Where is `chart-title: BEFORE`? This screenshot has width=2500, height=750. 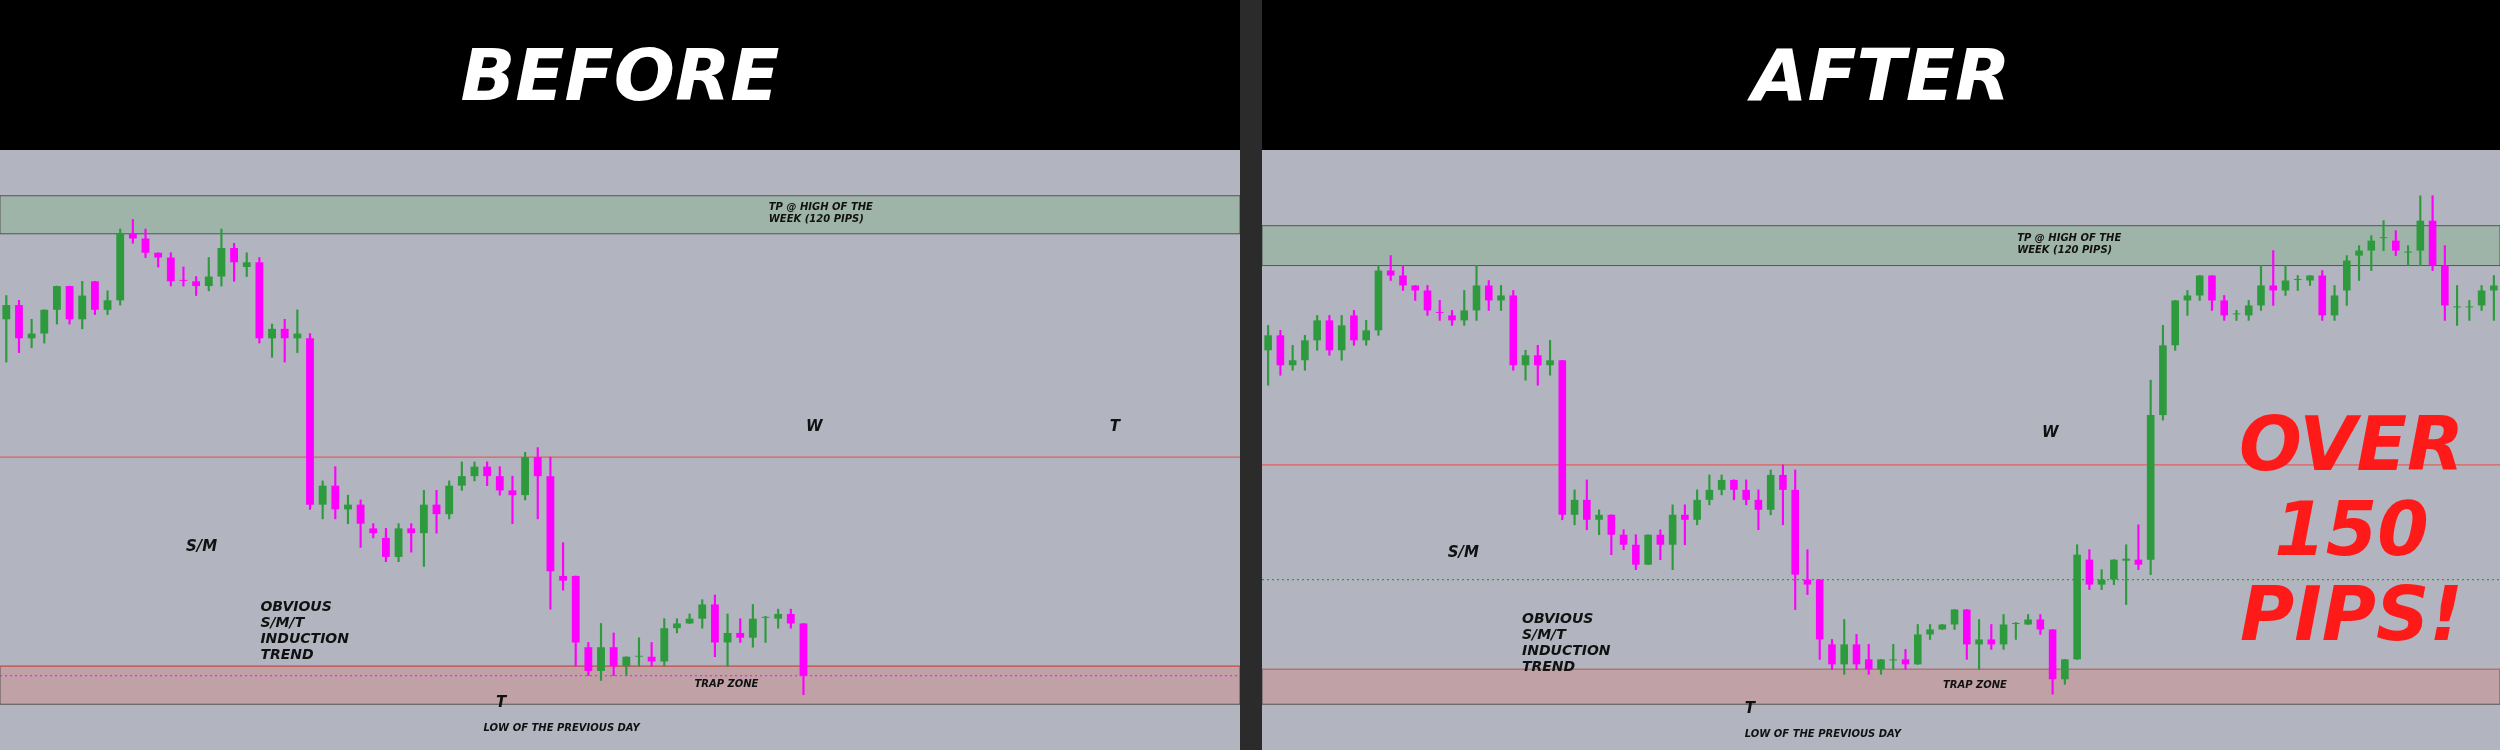 chart-title: BEFORE is located at coordinates (620, 75).